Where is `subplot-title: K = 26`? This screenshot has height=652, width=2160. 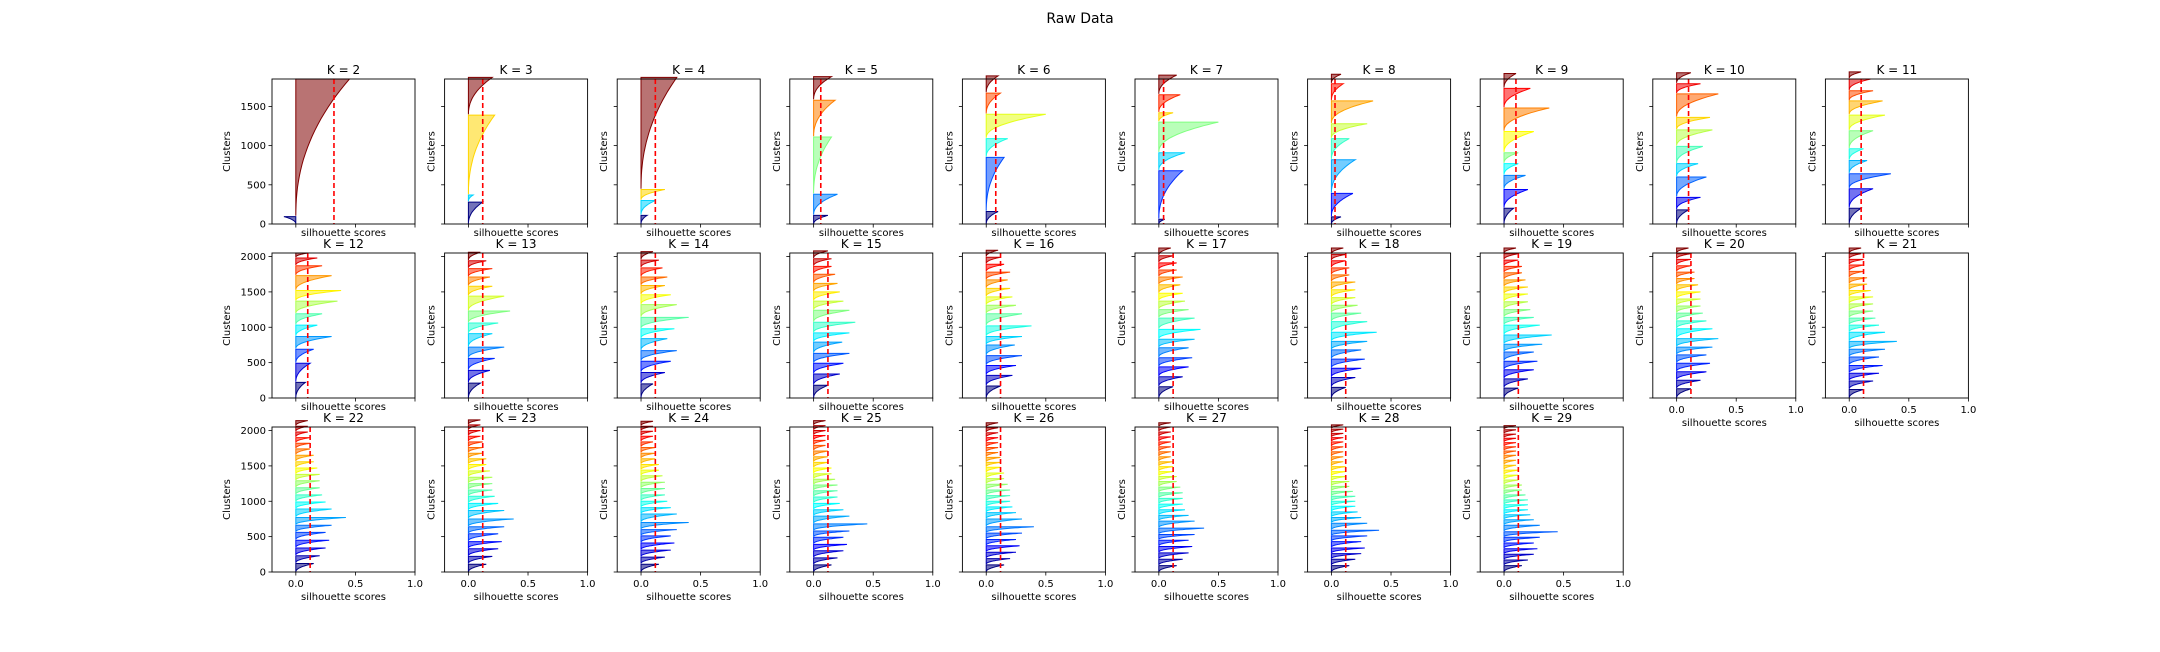
subplot-title: K = 26 is located at coordinates (1033, 418).